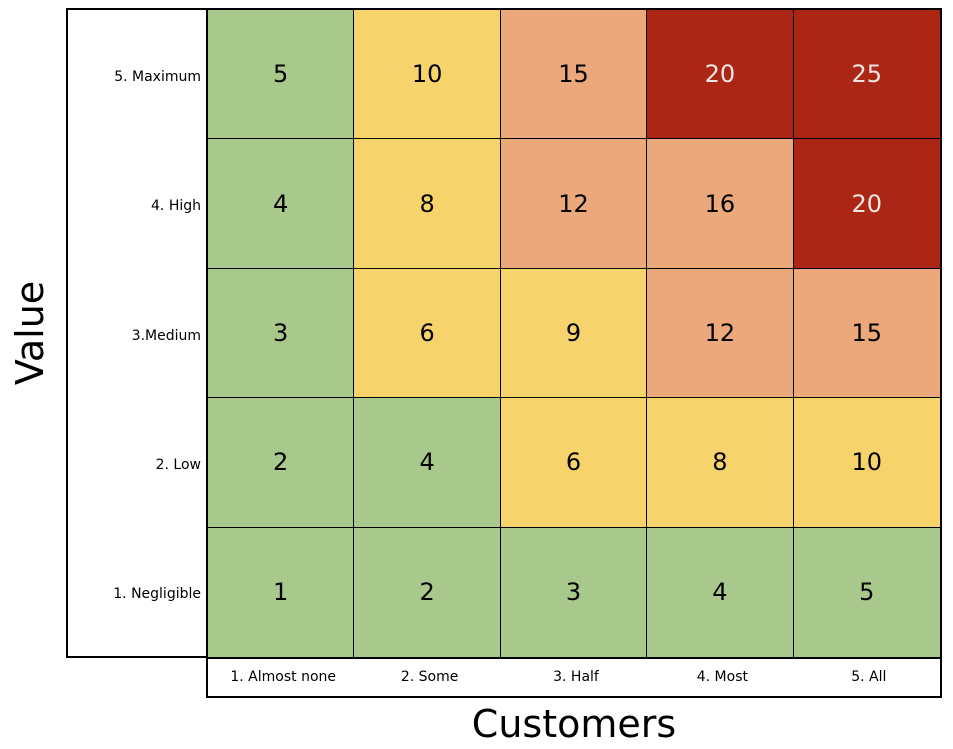 The height and width of the screenshot is (749, 953). Describe the element at coordinates (869, 677) in the screenshot. I see `x-tick-label: 5. All` at that location.